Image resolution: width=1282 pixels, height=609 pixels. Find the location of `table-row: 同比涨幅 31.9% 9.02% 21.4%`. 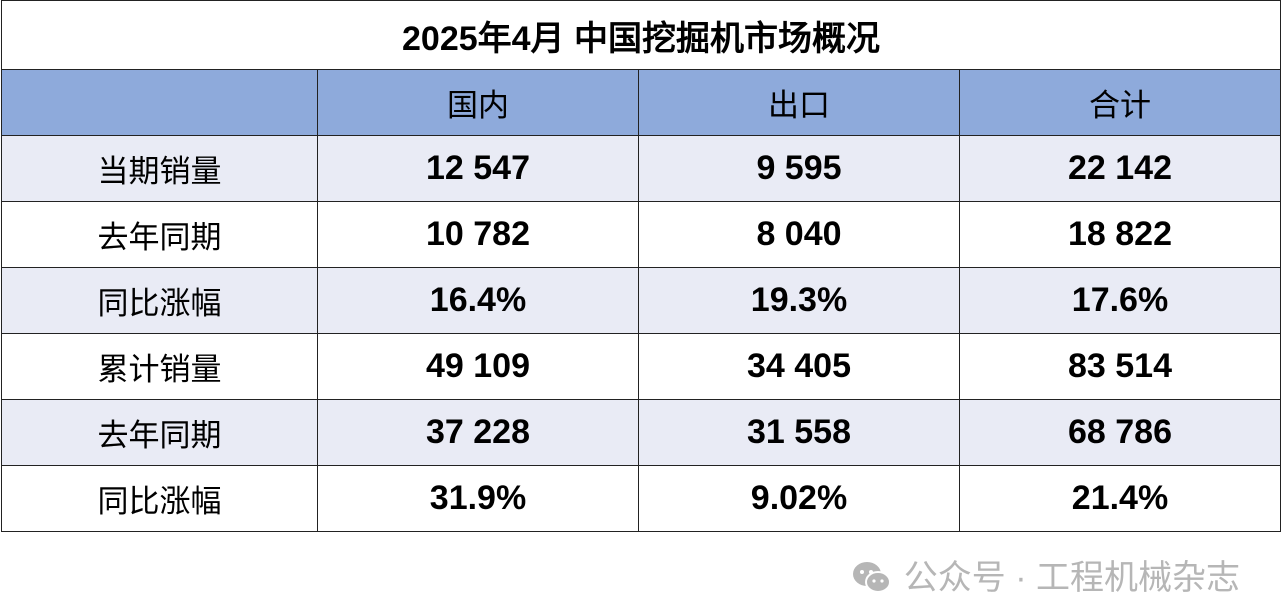

table-row: 同比涨幅 31.9% 9.02% 21.4% is located at coordinates (641, 498).